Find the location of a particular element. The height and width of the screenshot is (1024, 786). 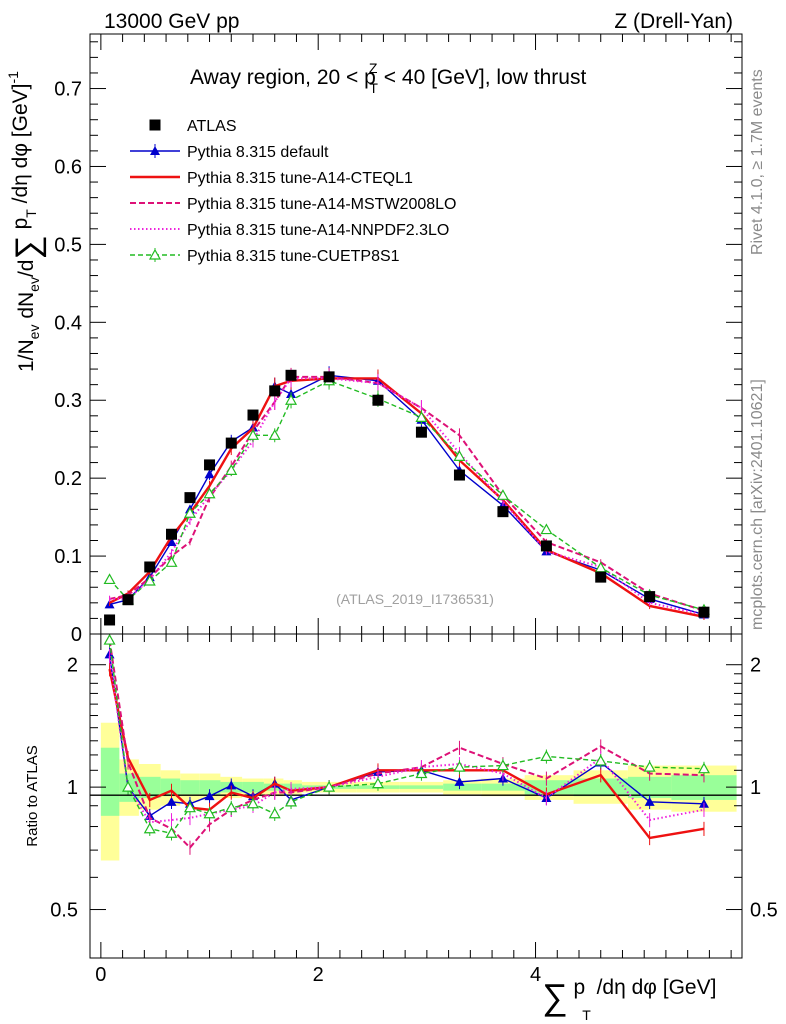

legend-entry-cteql1: Pythia 8.315 tune-A14-CTEQL1 is located at coordinates (271, 178).